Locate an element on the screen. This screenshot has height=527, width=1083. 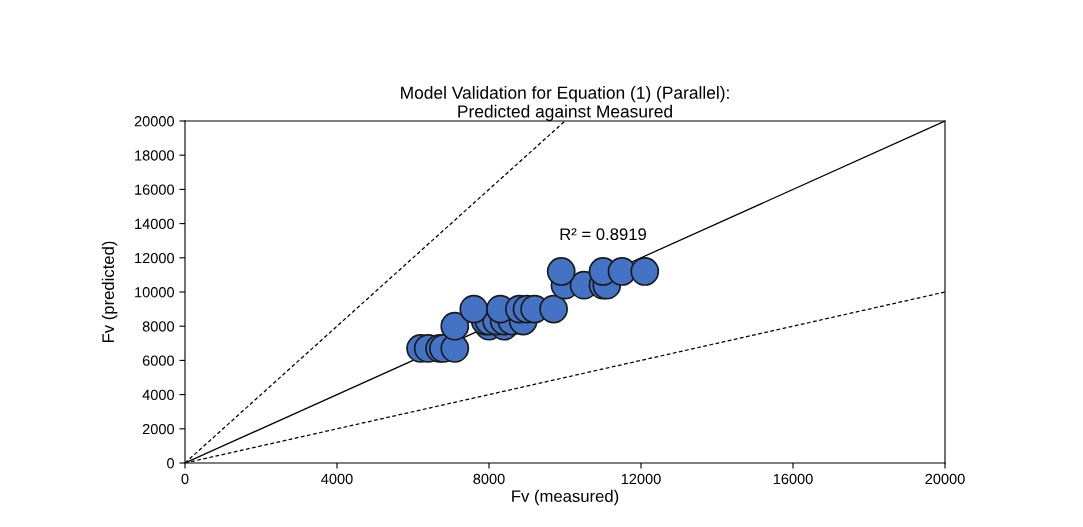
annotation: R² = 0.8919 is located at coordinates (603, 234).